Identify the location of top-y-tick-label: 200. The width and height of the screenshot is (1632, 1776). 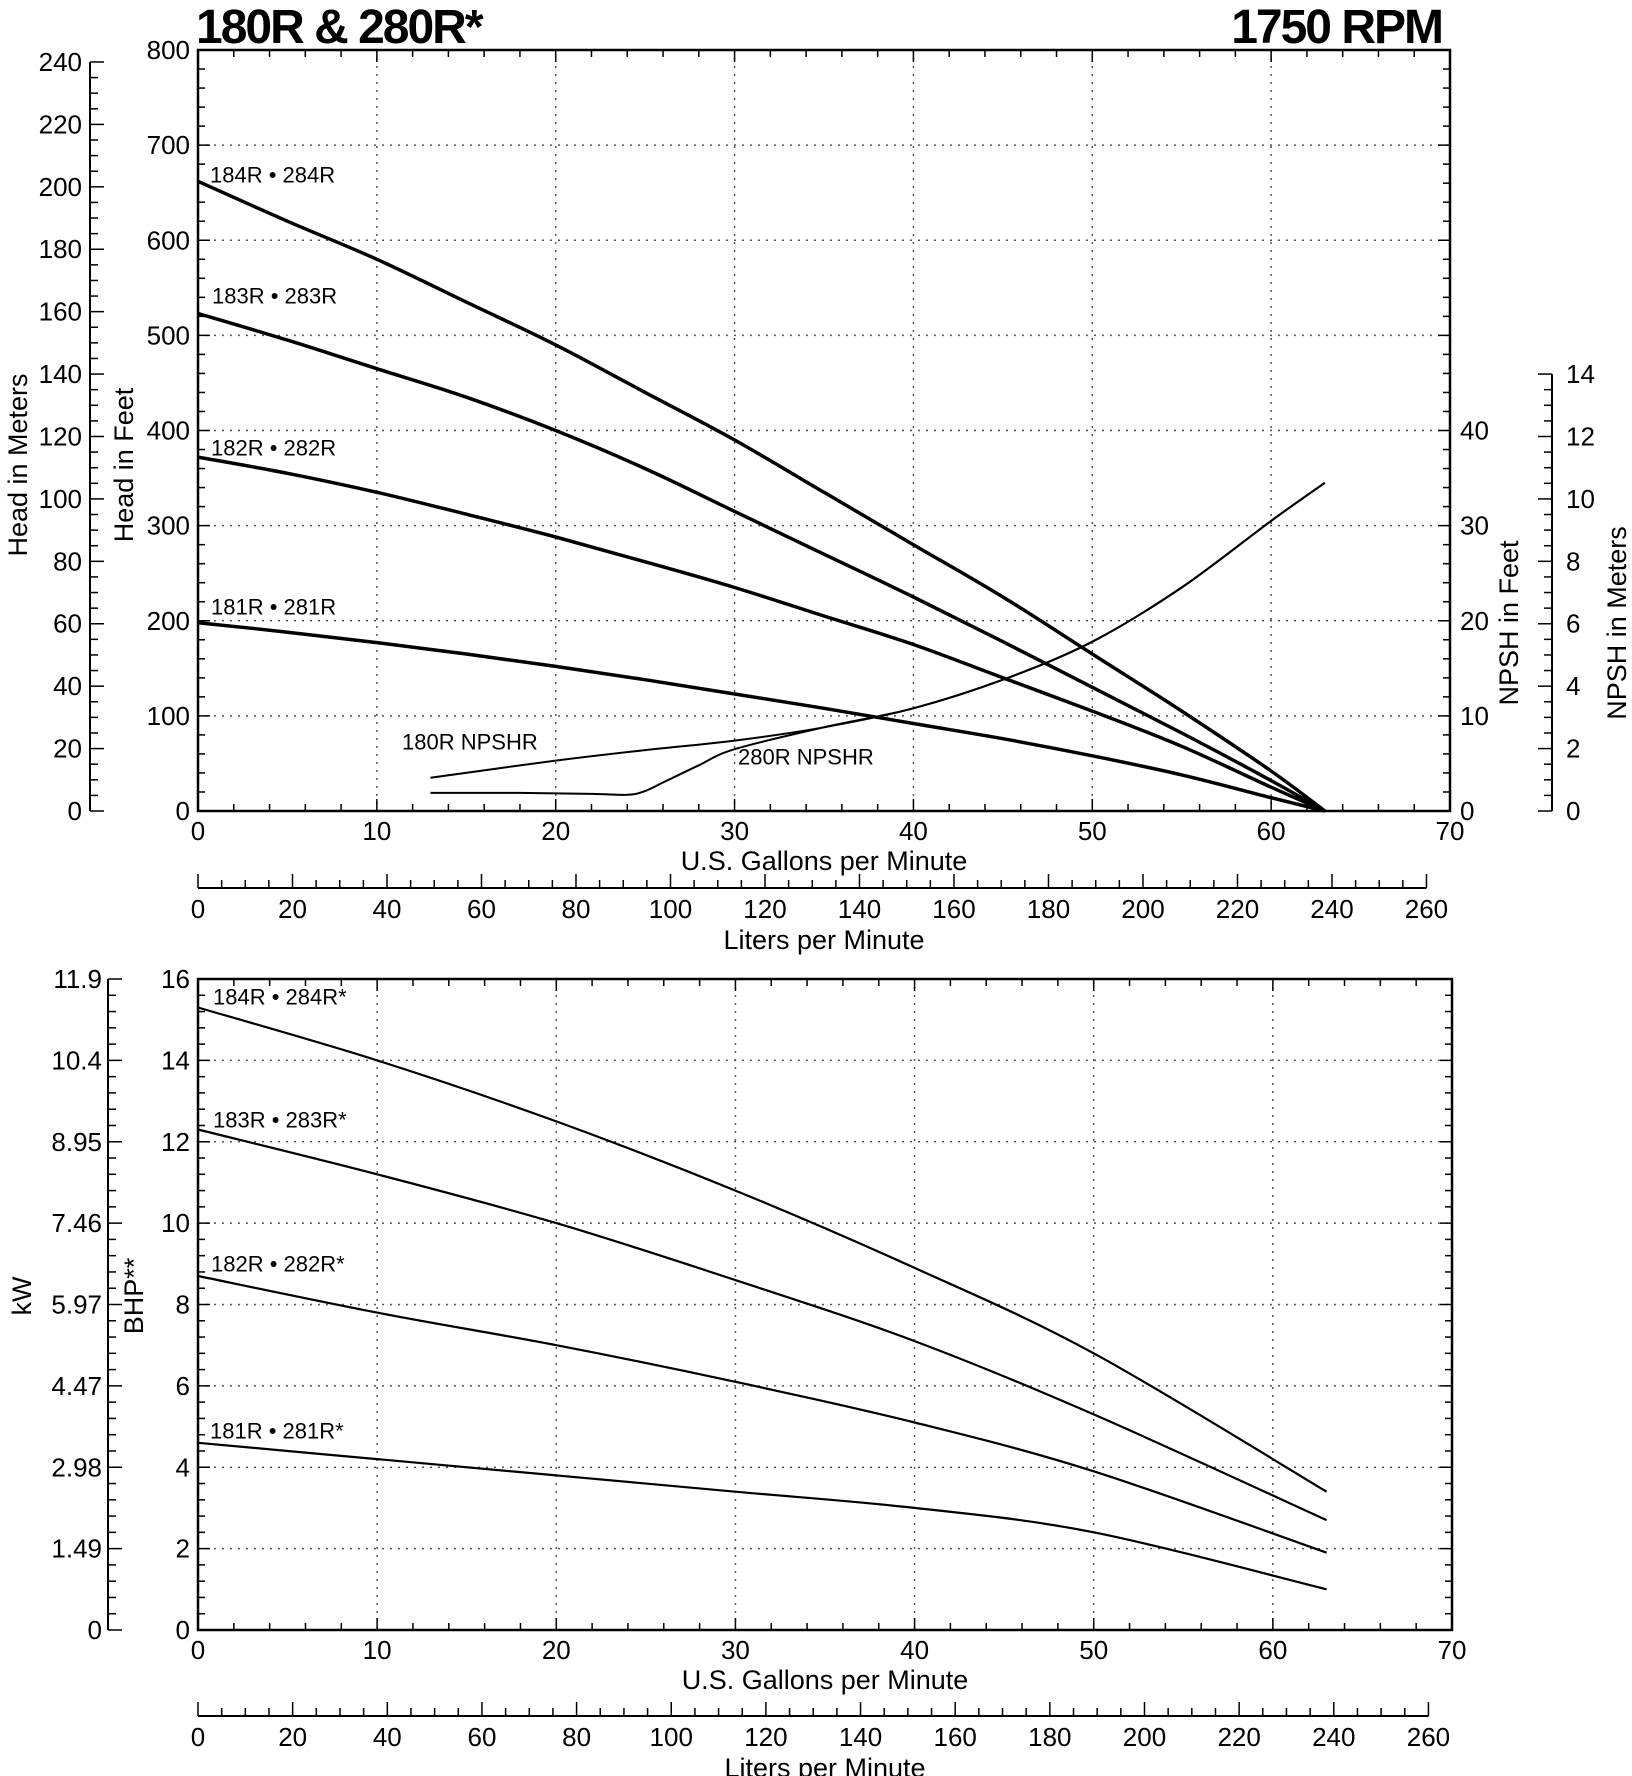
(168, 621).